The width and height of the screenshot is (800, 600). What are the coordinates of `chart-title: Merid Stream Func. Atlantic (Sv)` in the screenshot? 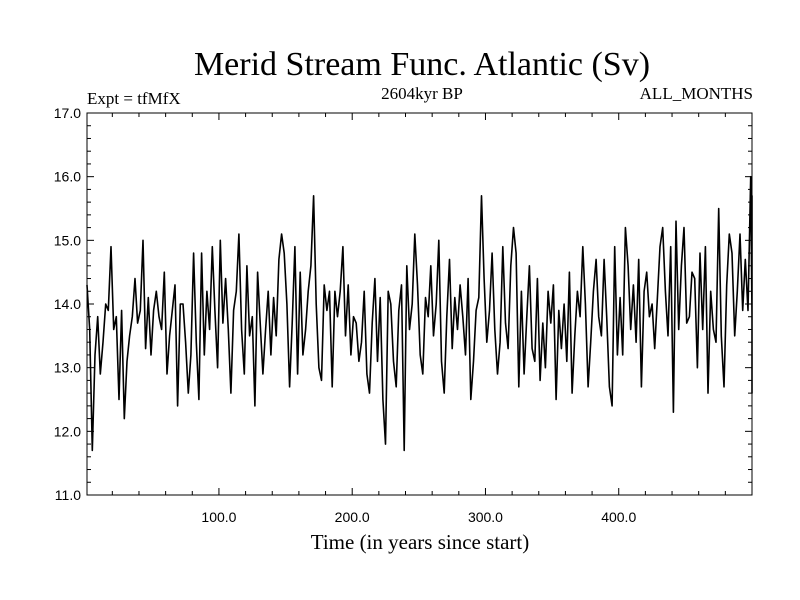 It's located at (422, 64).